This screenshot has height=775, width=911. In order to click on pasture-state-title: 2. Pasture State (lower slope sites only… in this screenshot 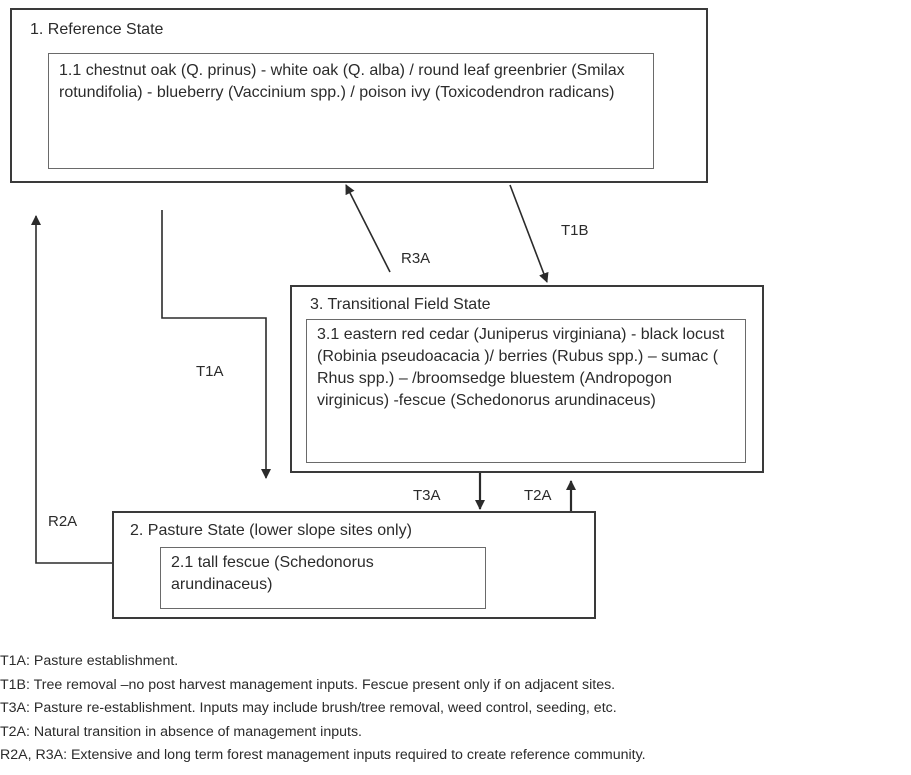, I will do `click(271, 530)`.